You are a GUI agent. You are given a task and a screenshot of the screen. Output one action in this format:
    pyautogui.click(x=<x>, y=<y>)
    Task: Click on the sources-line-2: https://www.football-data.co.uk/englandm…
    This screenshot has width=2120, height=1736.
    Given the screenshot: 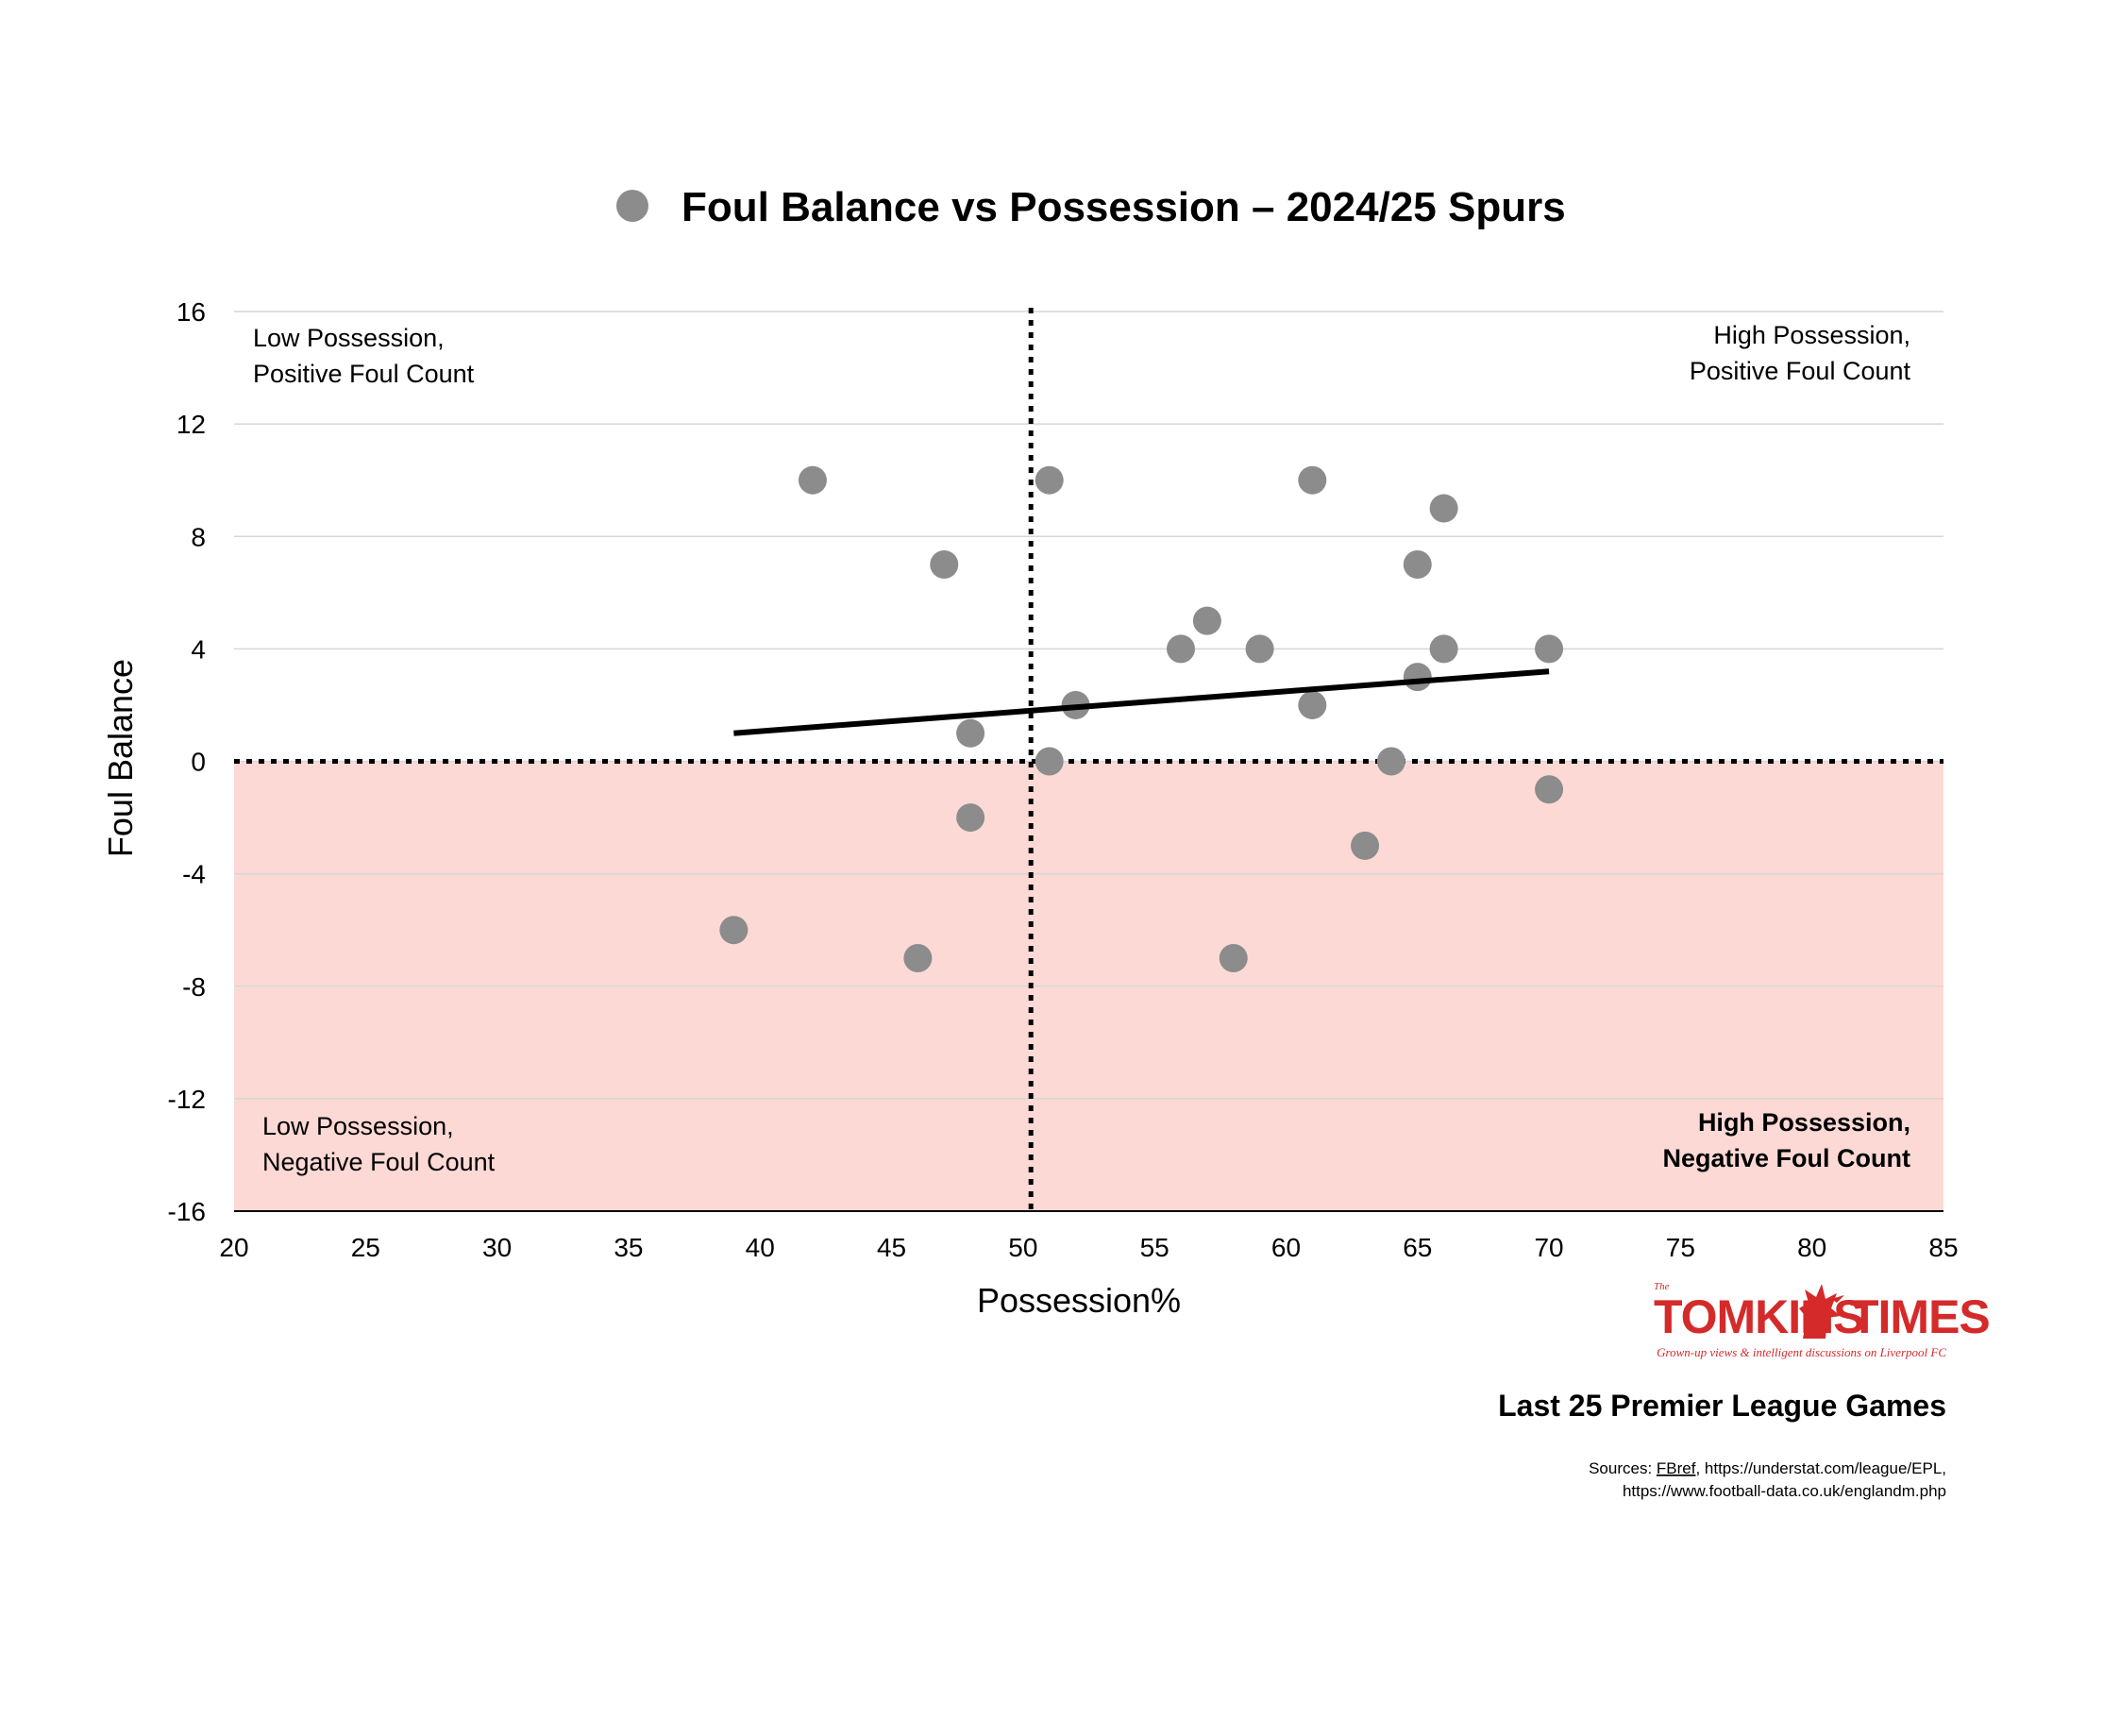 What is the action you would take?
    pyautogui.click(x=1784, y=1491)
    